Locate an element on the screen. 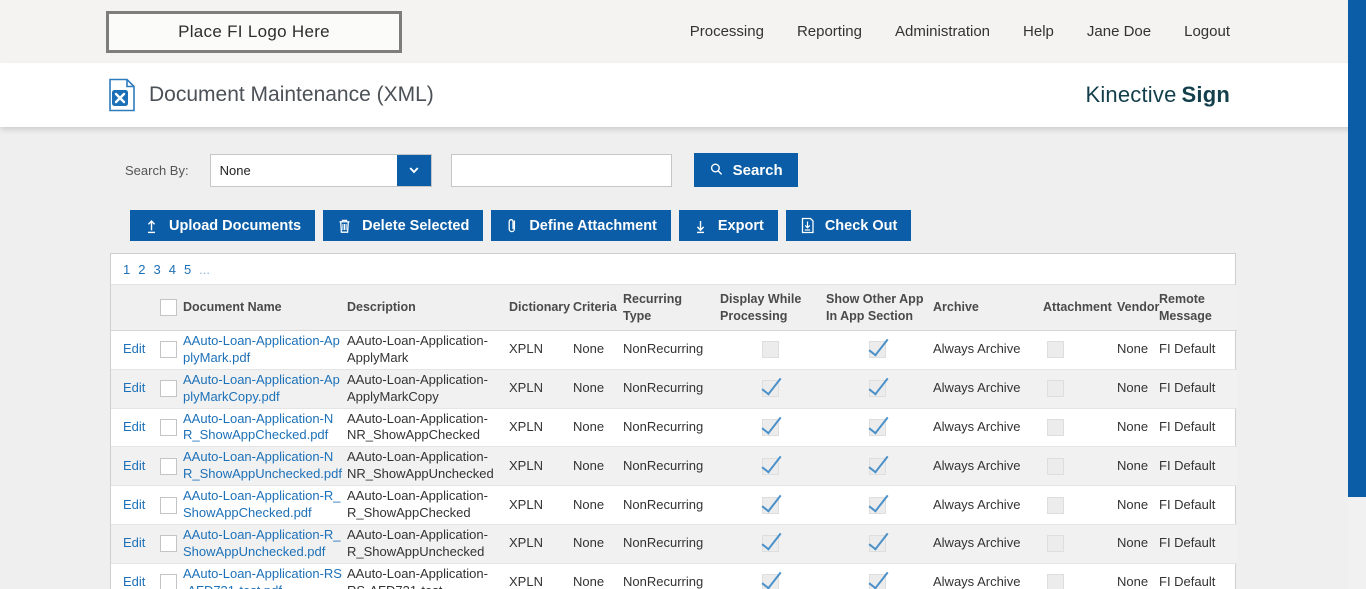 The image size is (1366, 589). page-link: 1 is located at coordinates (127, 269).